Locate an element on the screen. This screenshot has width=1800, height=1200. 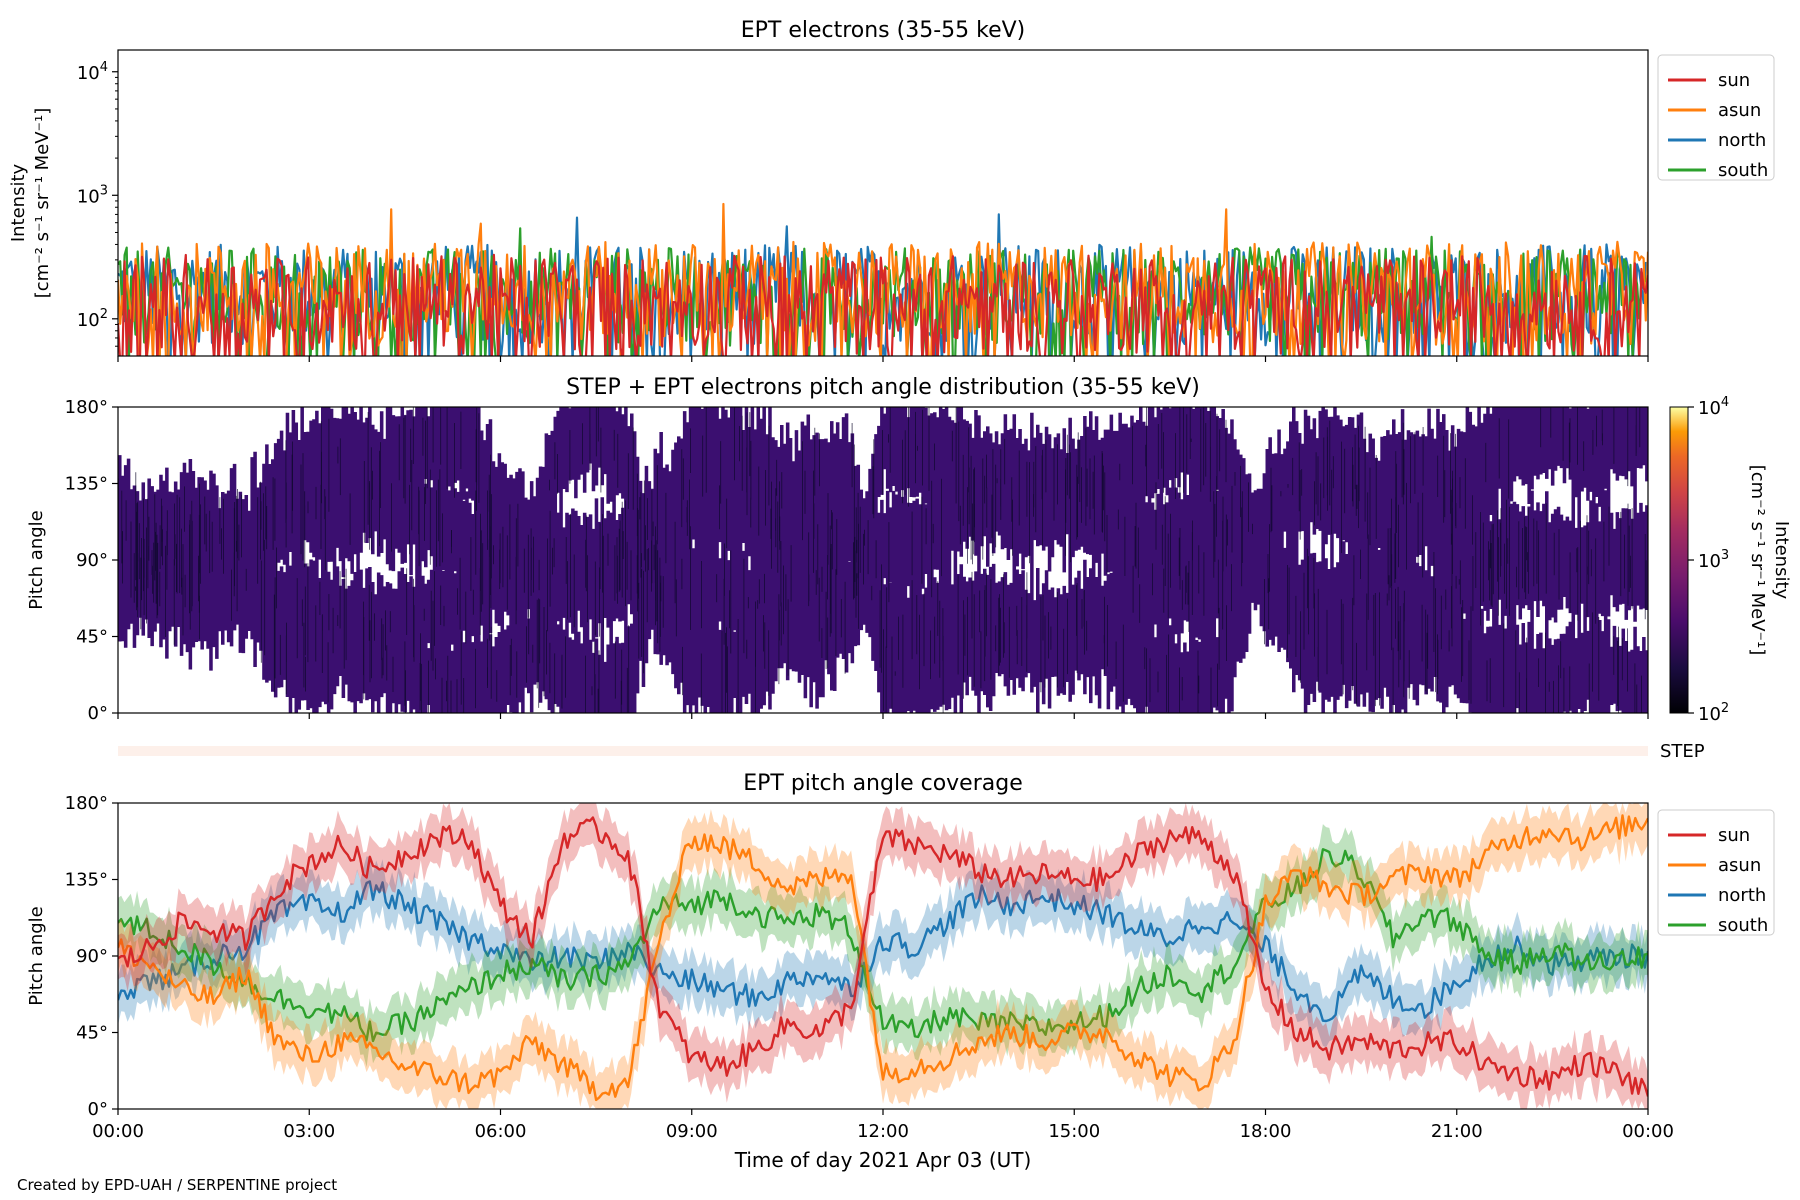
coverage-legend-label-asun: asun is located at coordinates (1739, 865).